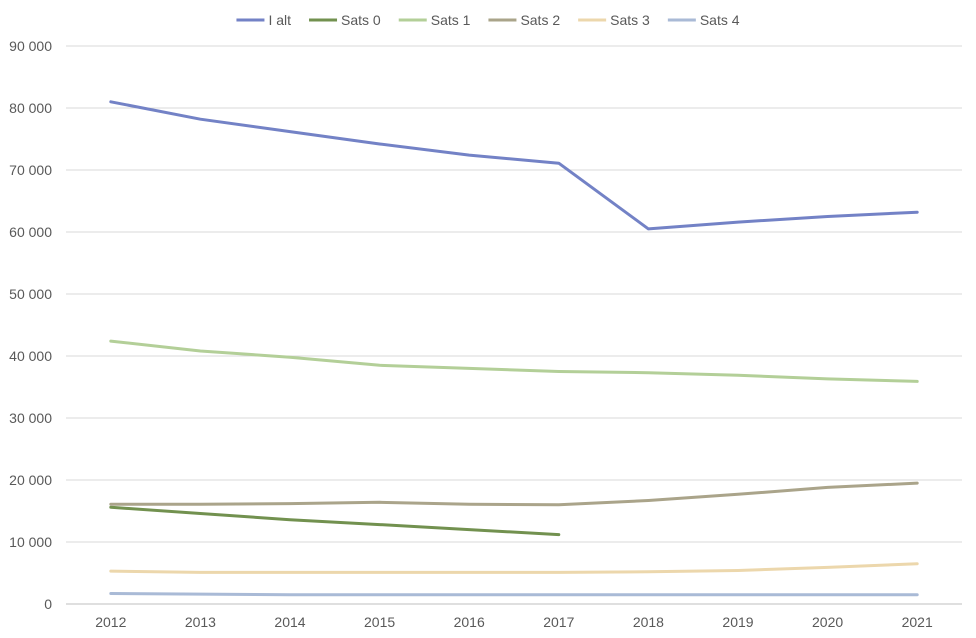 Image resolution: width=976 pixels, height=638 pixels. Describe the element at coordinates (30, 418) in the screenshot. I see `y-tick-label: 30 000` at that location.